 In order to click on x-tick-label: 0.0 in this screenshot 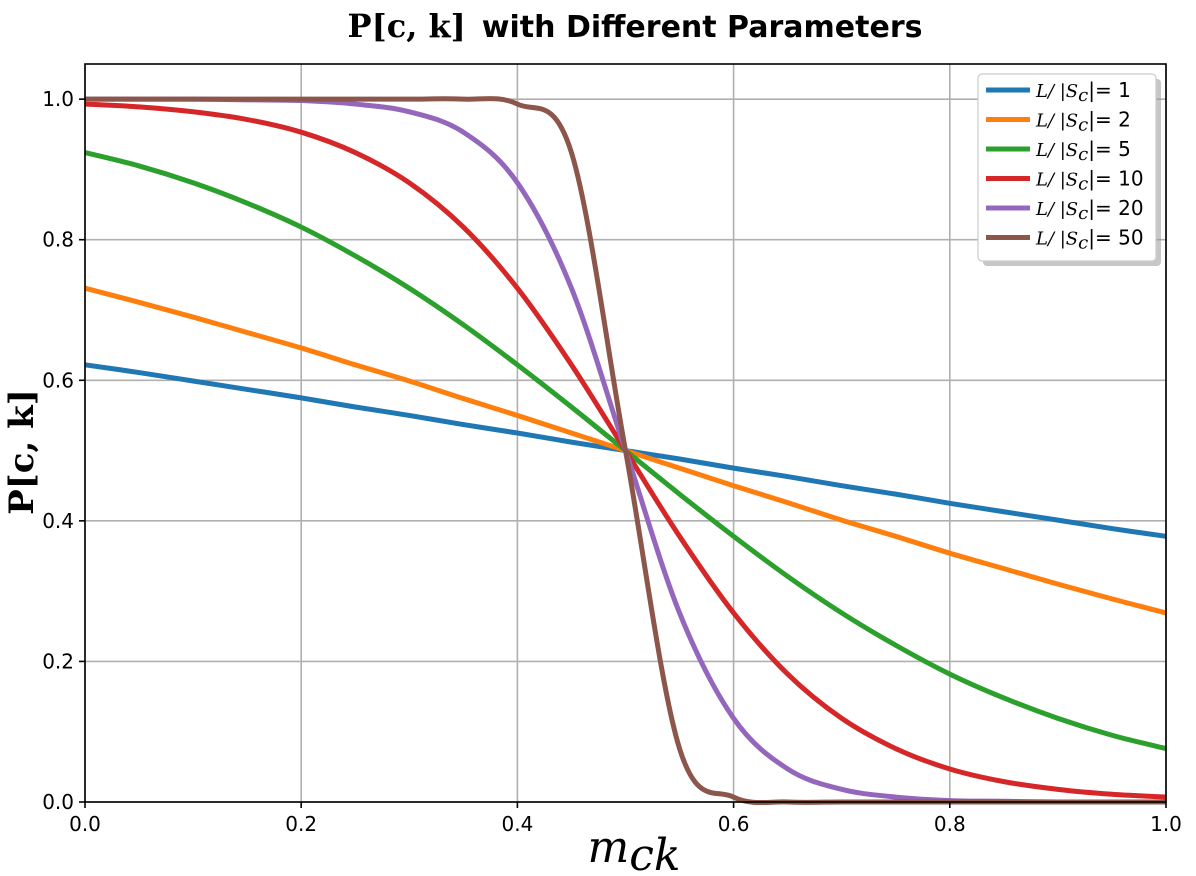, I will do `click(85, 824)`.